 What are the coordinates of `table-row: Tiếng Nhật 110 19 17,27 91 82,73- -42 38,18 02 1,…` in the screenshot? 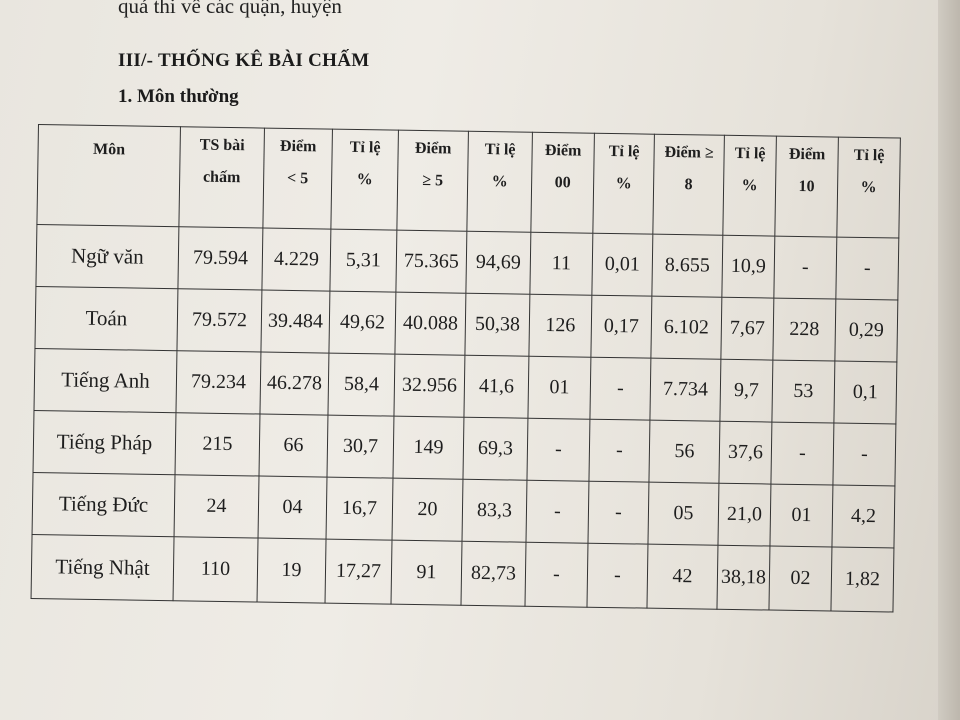 It's located at (462, 573).